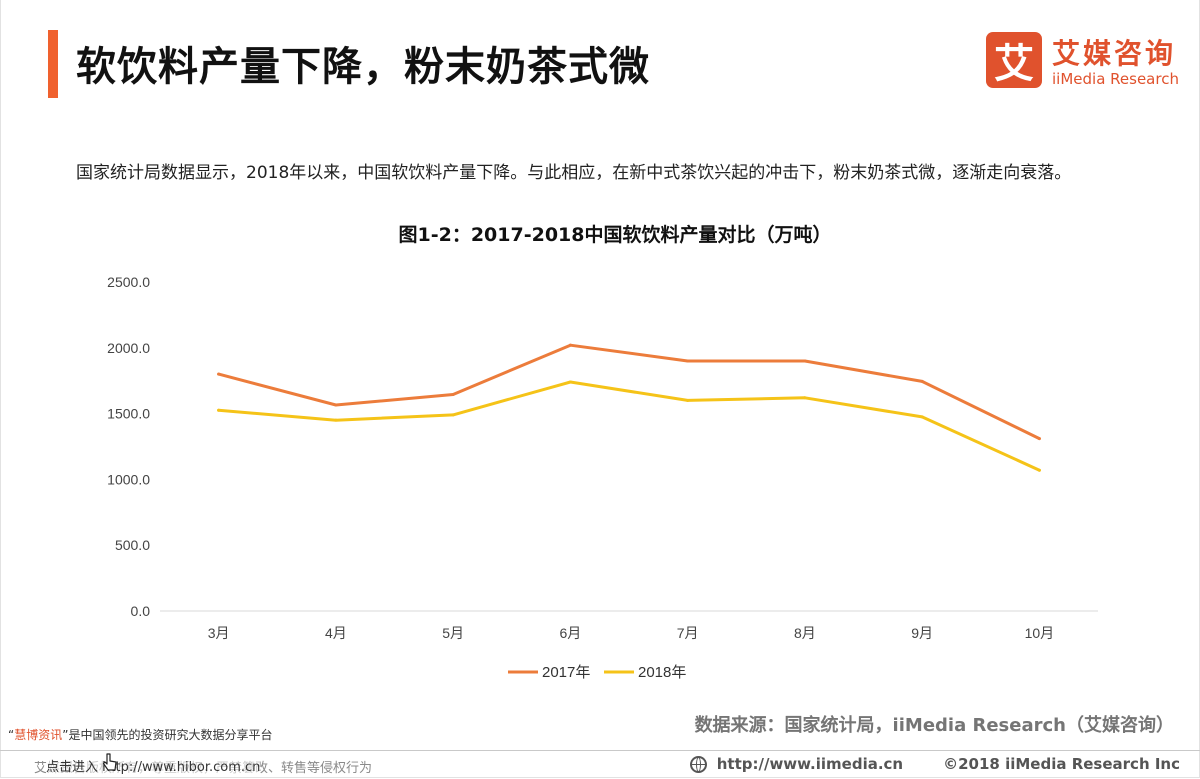 This screenshot has height=779, width=1200. I want to click on chart-series, so click(629, 407).